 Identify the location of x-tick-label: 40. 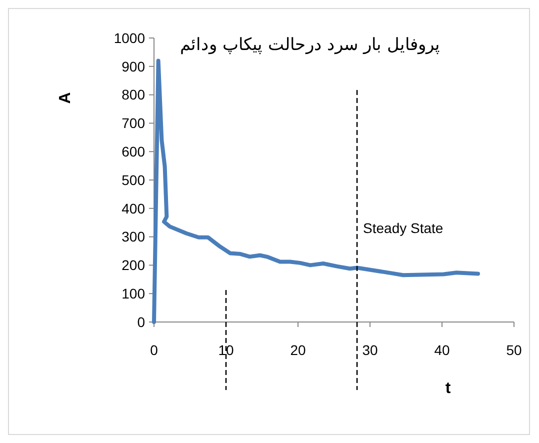
(442, 350).